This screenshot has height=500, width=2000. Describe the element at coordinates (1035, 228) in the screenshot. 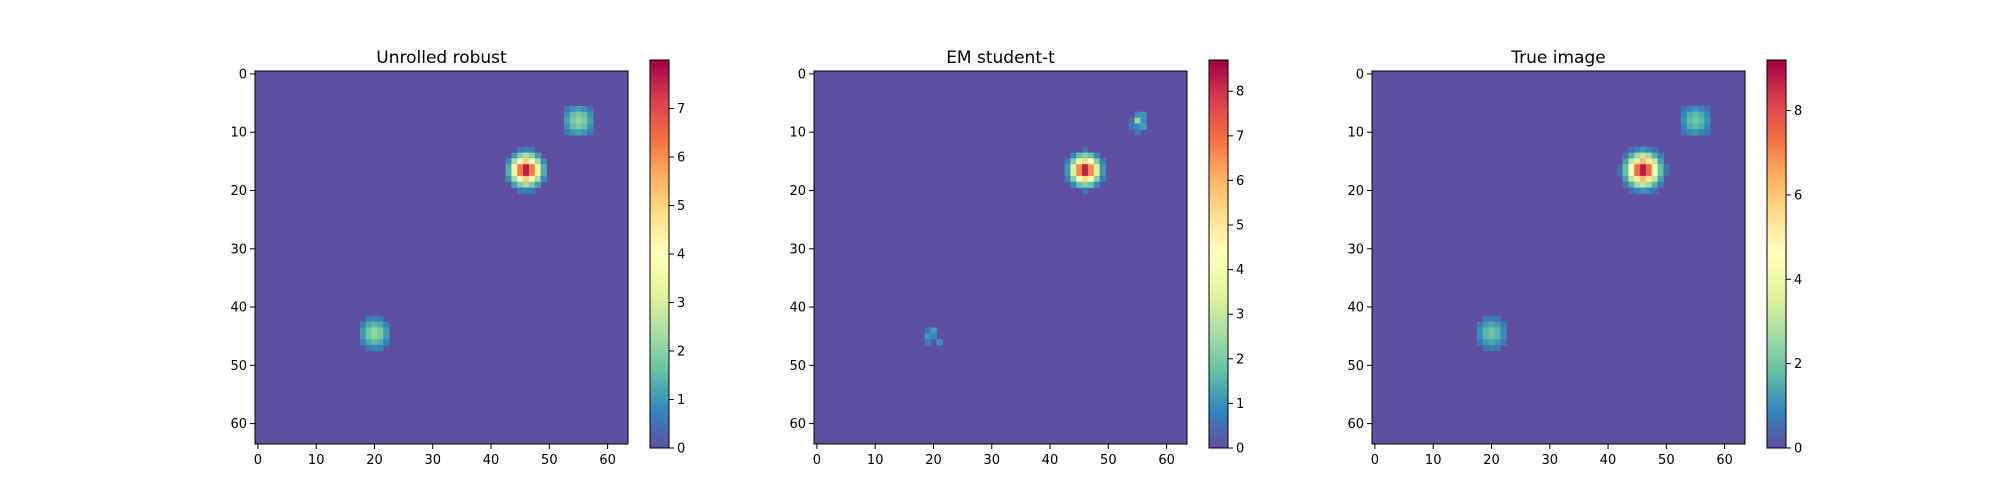

I see `heatmap-cells` at that location.